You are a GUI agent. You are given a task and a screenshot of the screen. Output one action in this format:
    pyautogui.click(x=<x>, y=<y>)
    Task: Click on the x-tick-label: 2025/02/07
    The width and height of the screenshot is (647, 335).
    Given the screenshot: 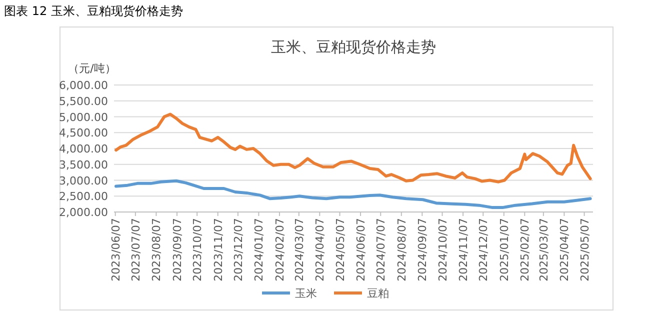 What is the action you would take?
    pyautogui.click(x=525, y=250)
    